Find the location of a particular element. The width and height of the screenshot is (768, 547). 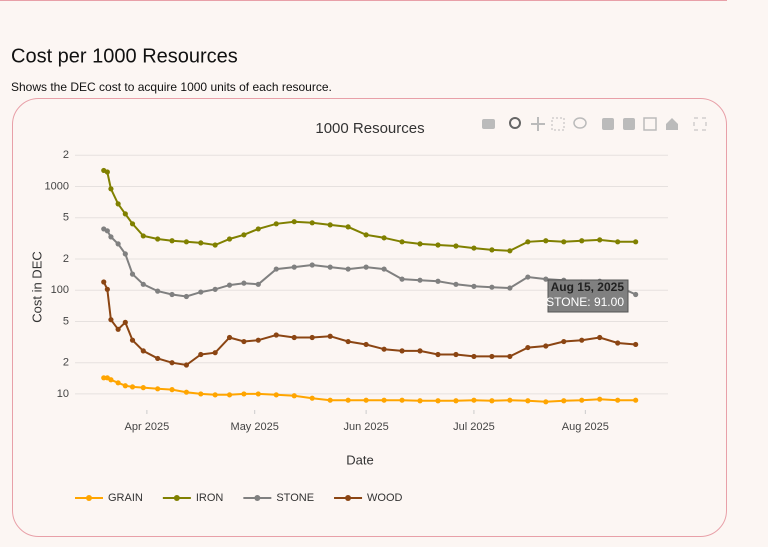

y-tick-label: 2 is located at coordinates (66, 363).